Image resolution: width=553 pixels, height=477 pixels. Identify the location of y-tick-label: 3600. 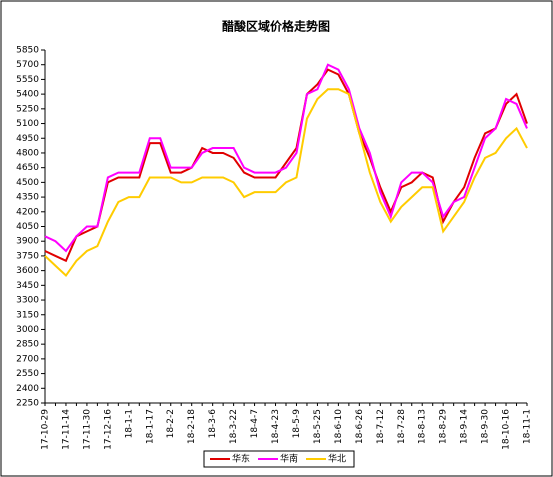
(27, 271).